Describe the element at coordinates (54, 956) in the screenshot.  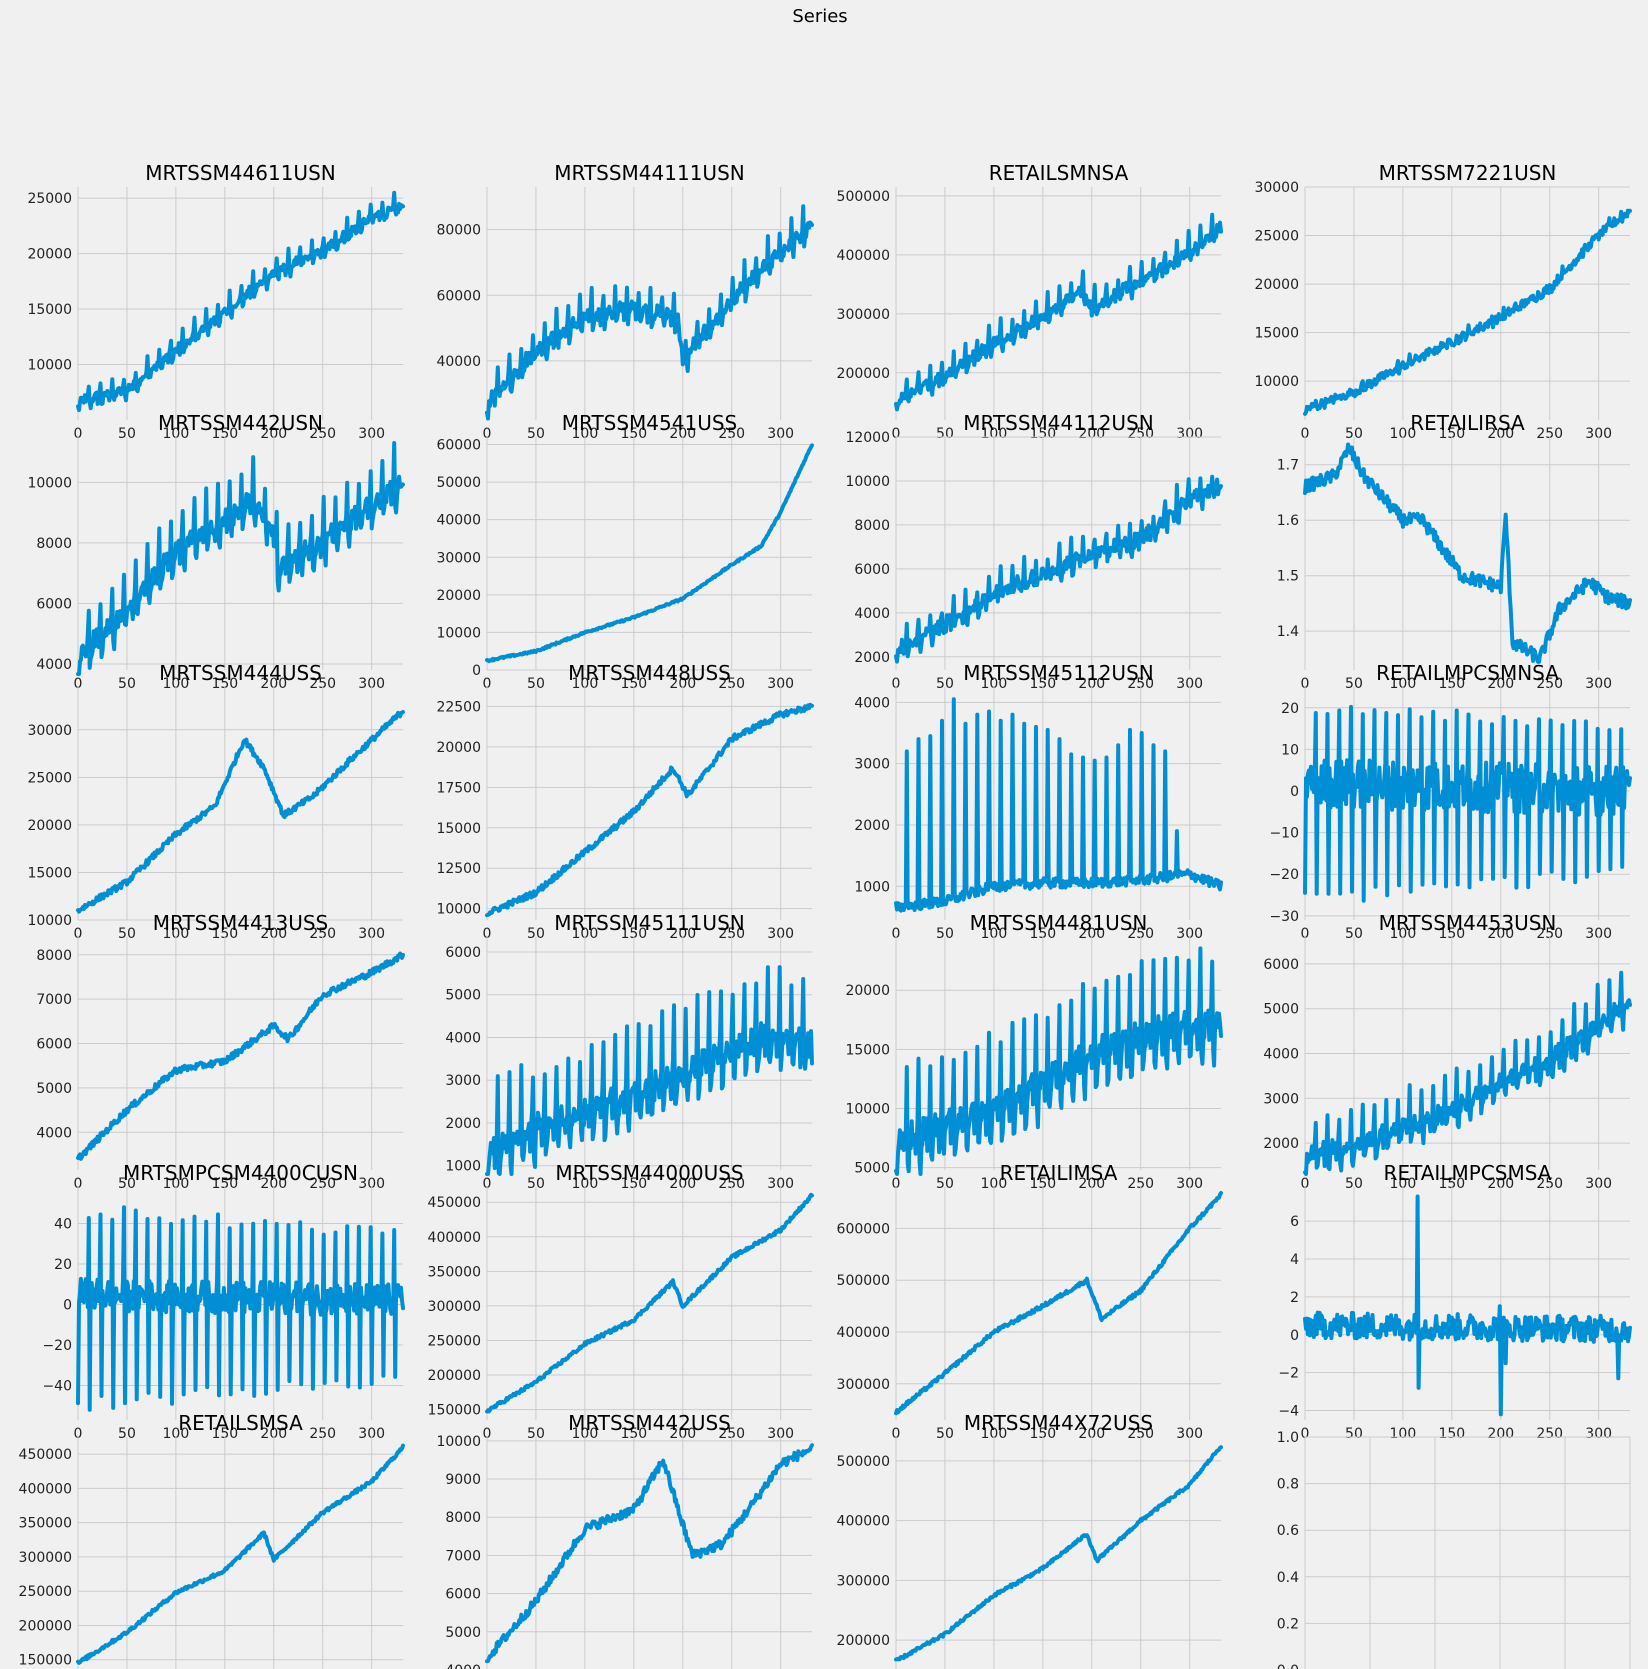
I see `y-tick-label: 8000` at that location.